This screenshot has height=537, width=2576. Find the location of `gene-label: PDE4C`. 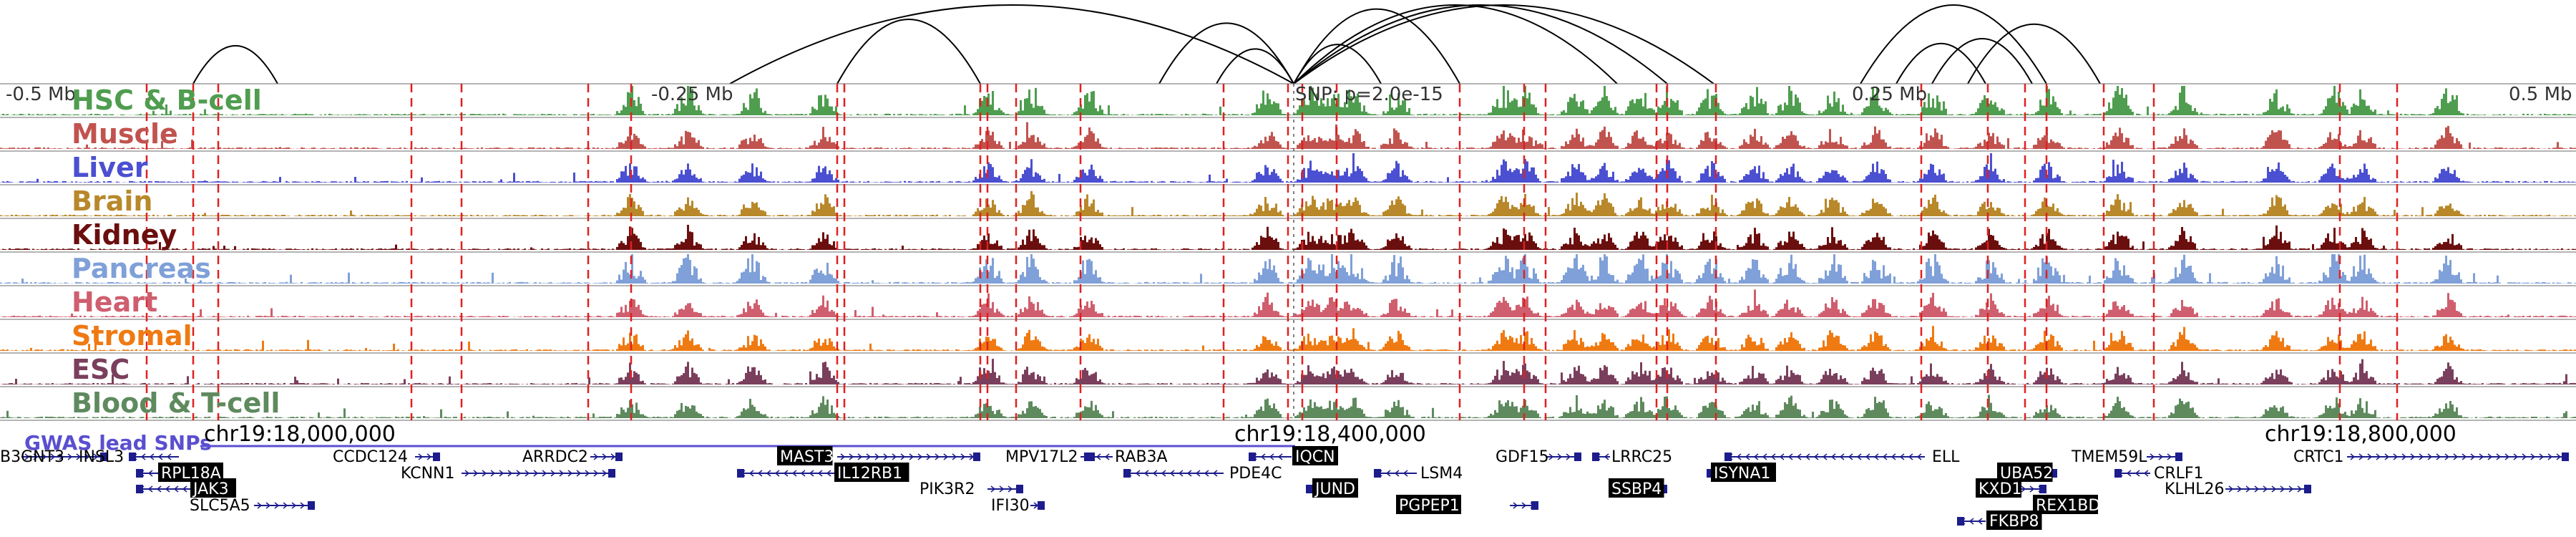

gene-label: PDE4C is located at coordinates (1255, 474).